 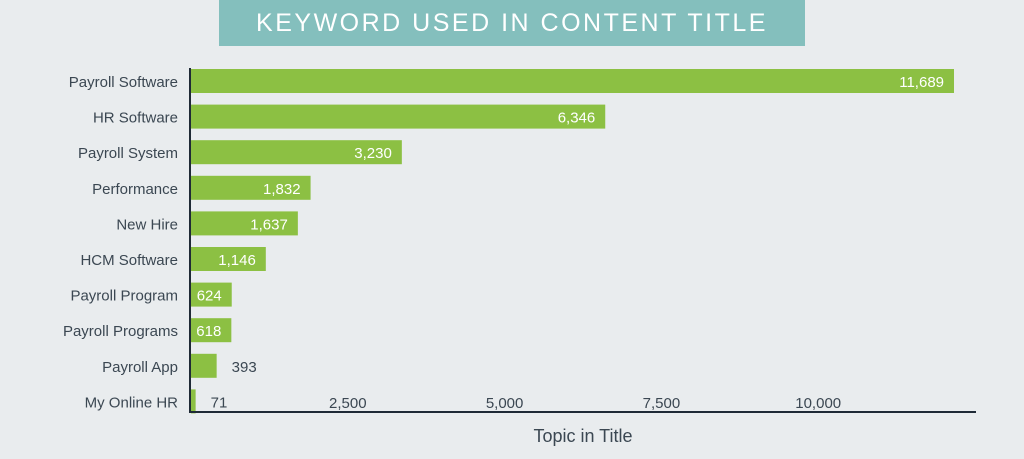 I want to click on data-label: 6,346, so click(x=577, y=118).